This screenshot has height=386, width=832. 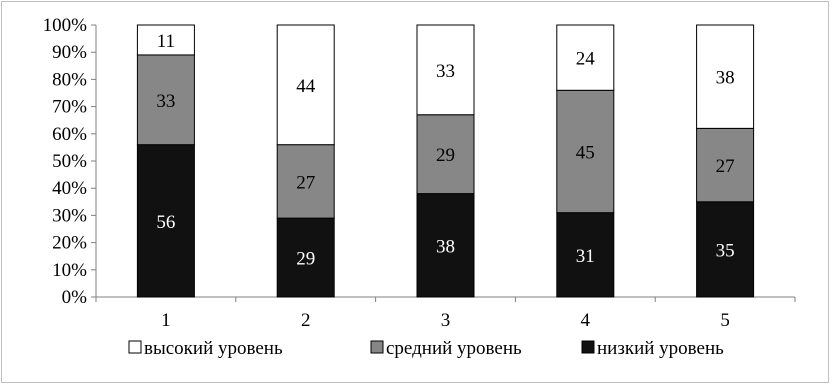 I want to click on y-tick-label: 70%, so click(x=69, y=107).